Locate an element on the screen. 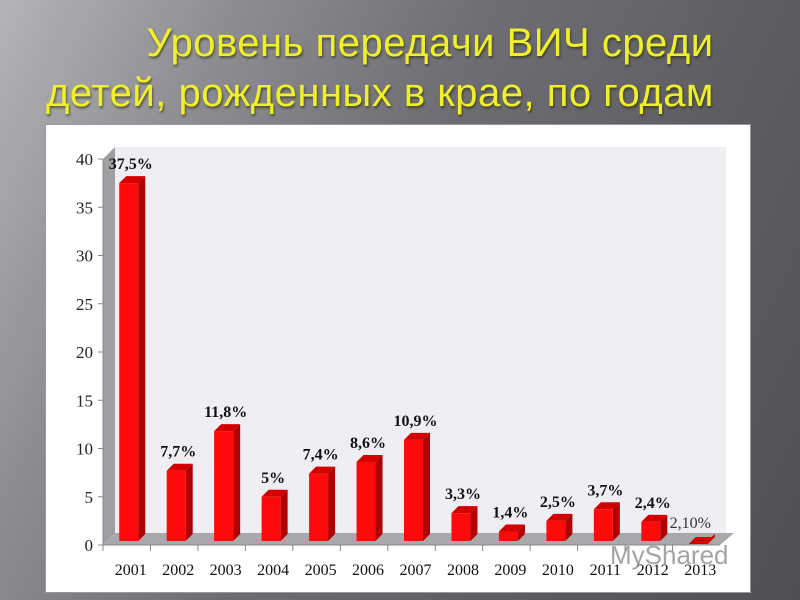 The image size is (800, 600). bar-2002 is located at coordinates (179, 502).